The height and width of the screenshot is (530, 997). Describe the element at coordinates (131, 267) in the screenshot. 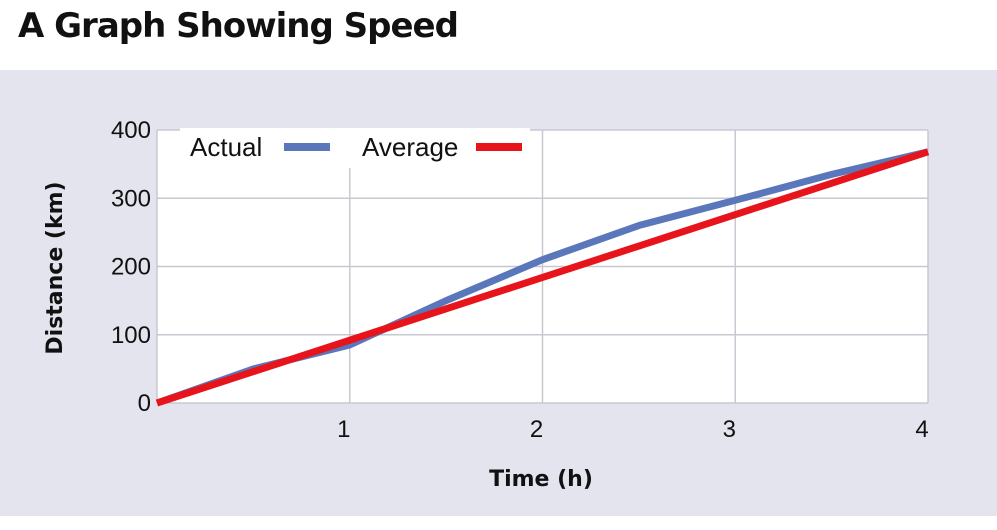

I see `y-tick-label-200: 200` at that location.